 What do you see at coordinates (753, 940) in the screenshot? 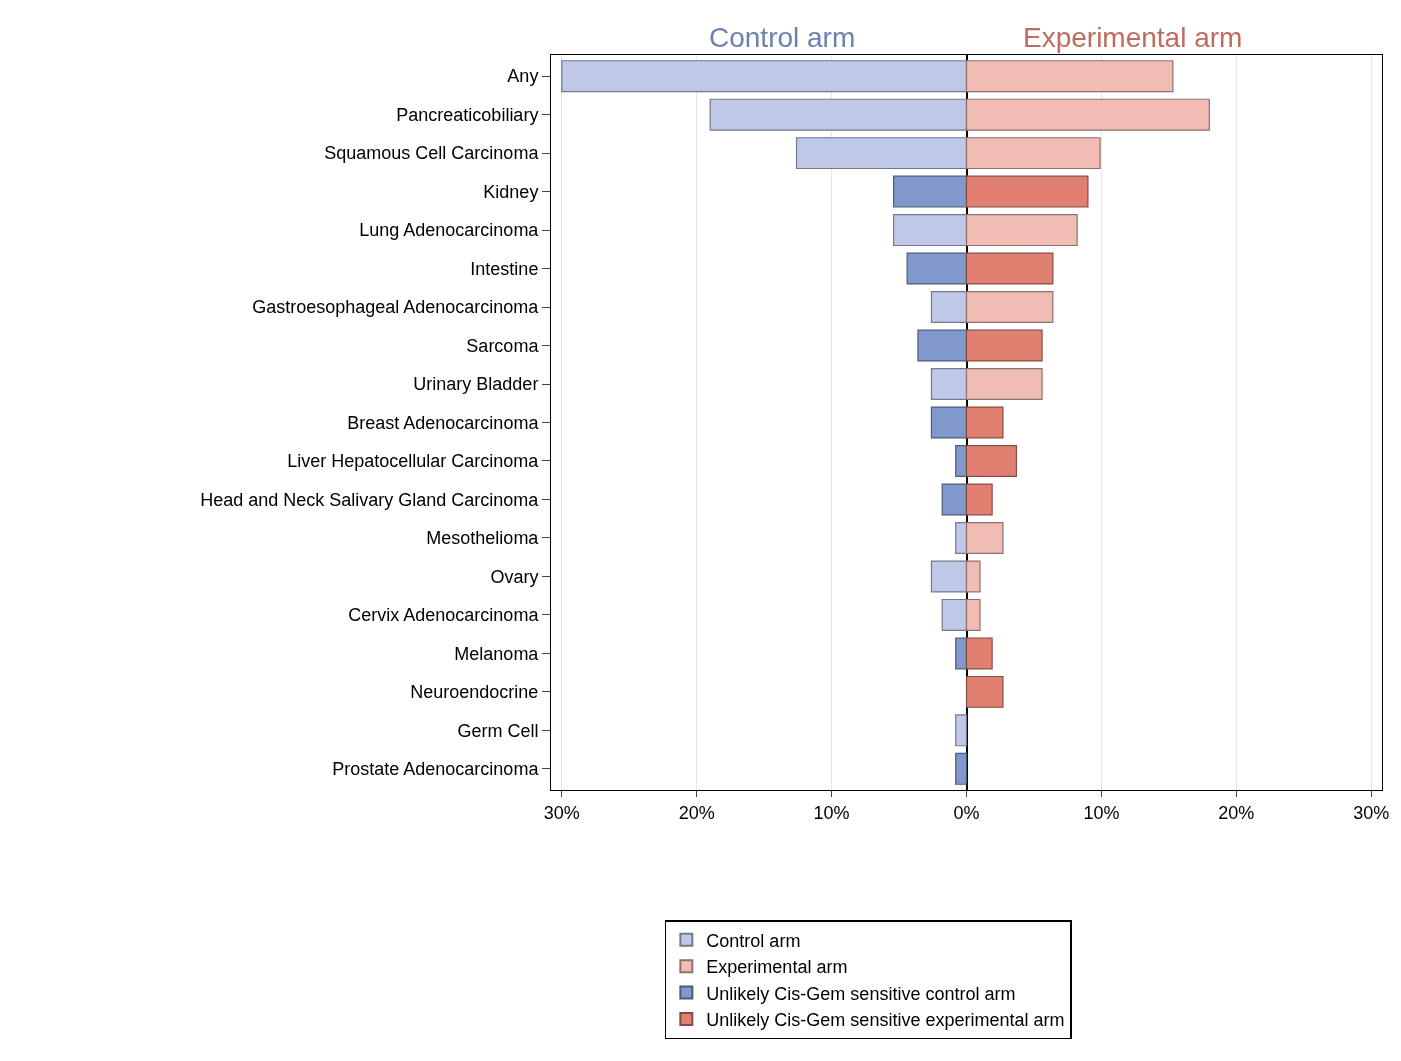
I see `legend-label: Control arm` at bounding box center [753, 940].